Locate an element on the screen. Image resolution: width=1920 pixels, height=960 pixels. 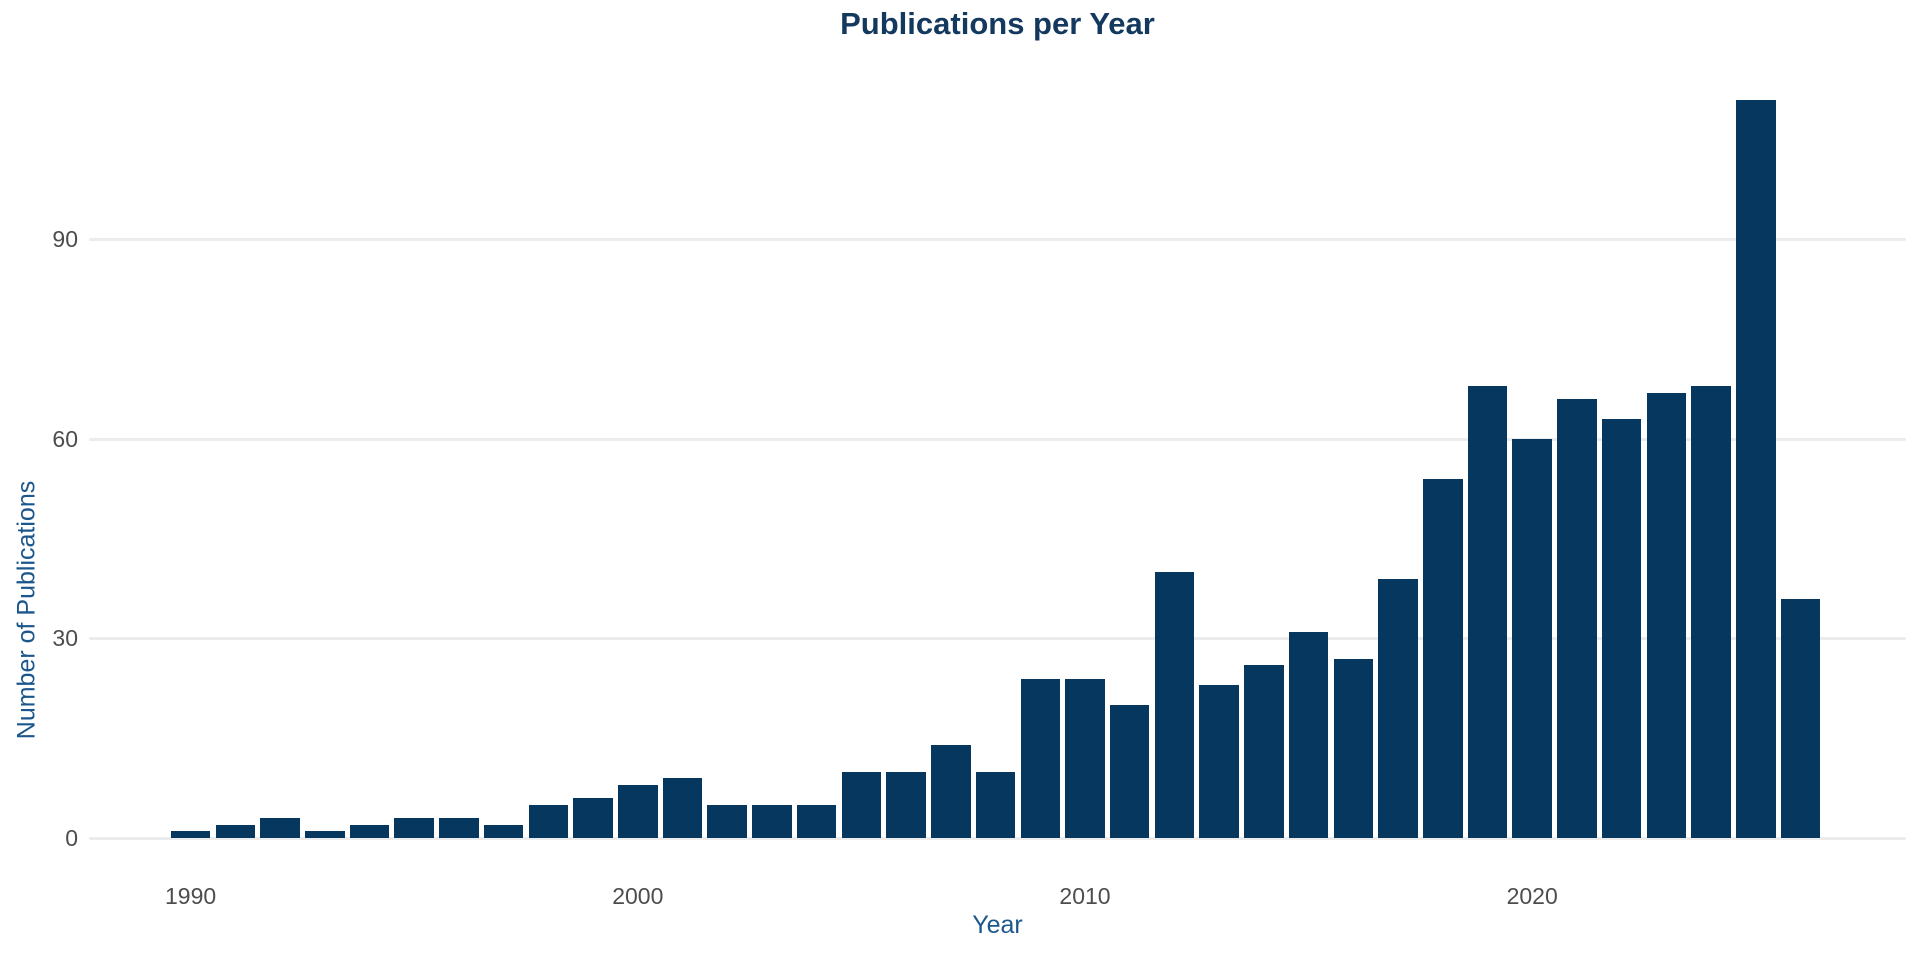
bar-1997 is located at coordinates (503, 831).